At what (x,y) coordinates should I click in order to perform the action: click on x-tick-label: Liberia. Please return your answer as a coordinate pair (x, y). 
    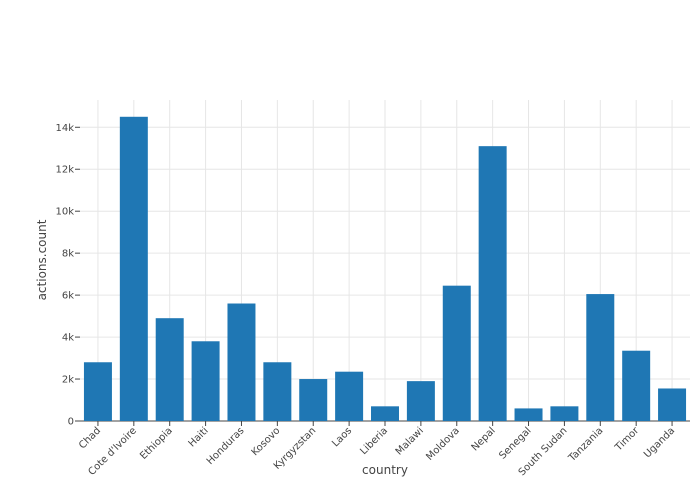
    Looking at the image, I should click on (374, 441).